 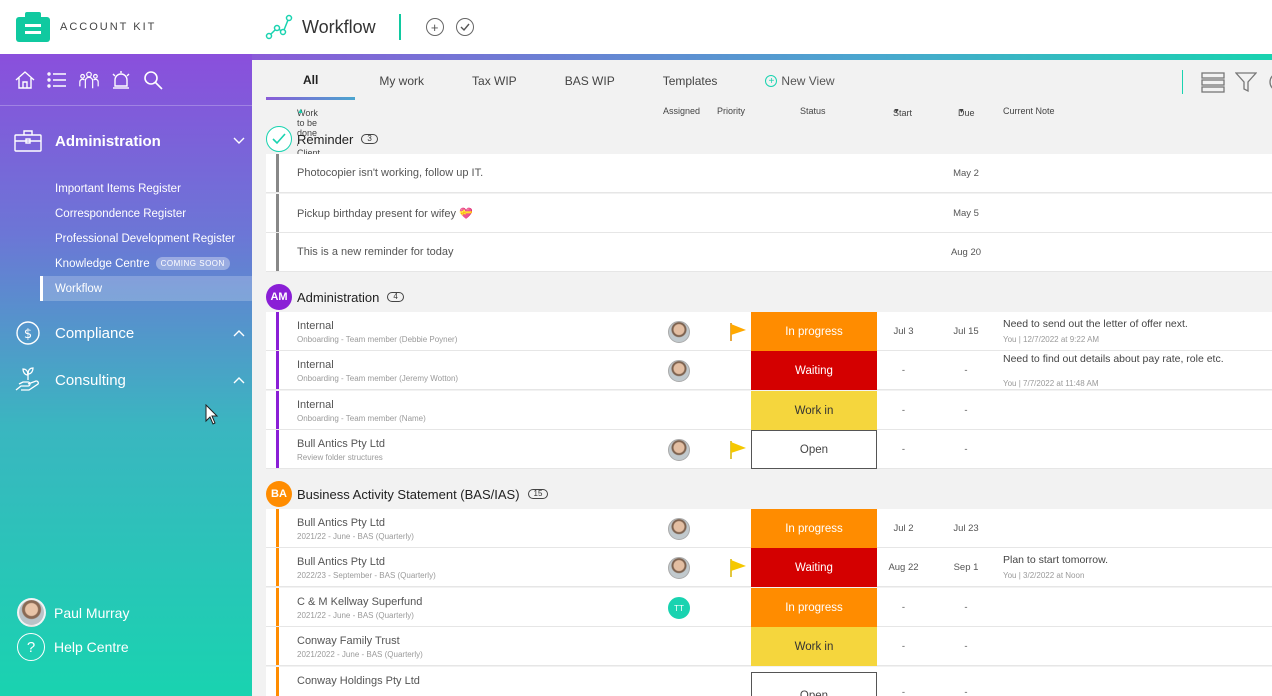 What do you see at coordinates (126, 213) in the screenshot?
I see `sidebar-item-correspondence: Correspondence Register` at bounding box center [126, 213].